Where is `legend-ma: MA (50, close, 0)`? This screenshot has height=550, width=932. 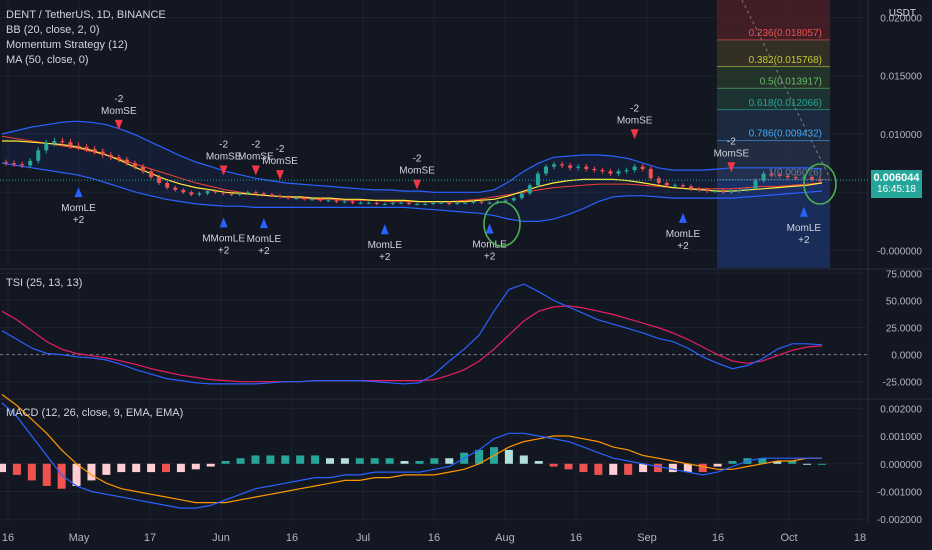 legend-ma: MA (50, close, 0) is located at coordinates (47, 60).